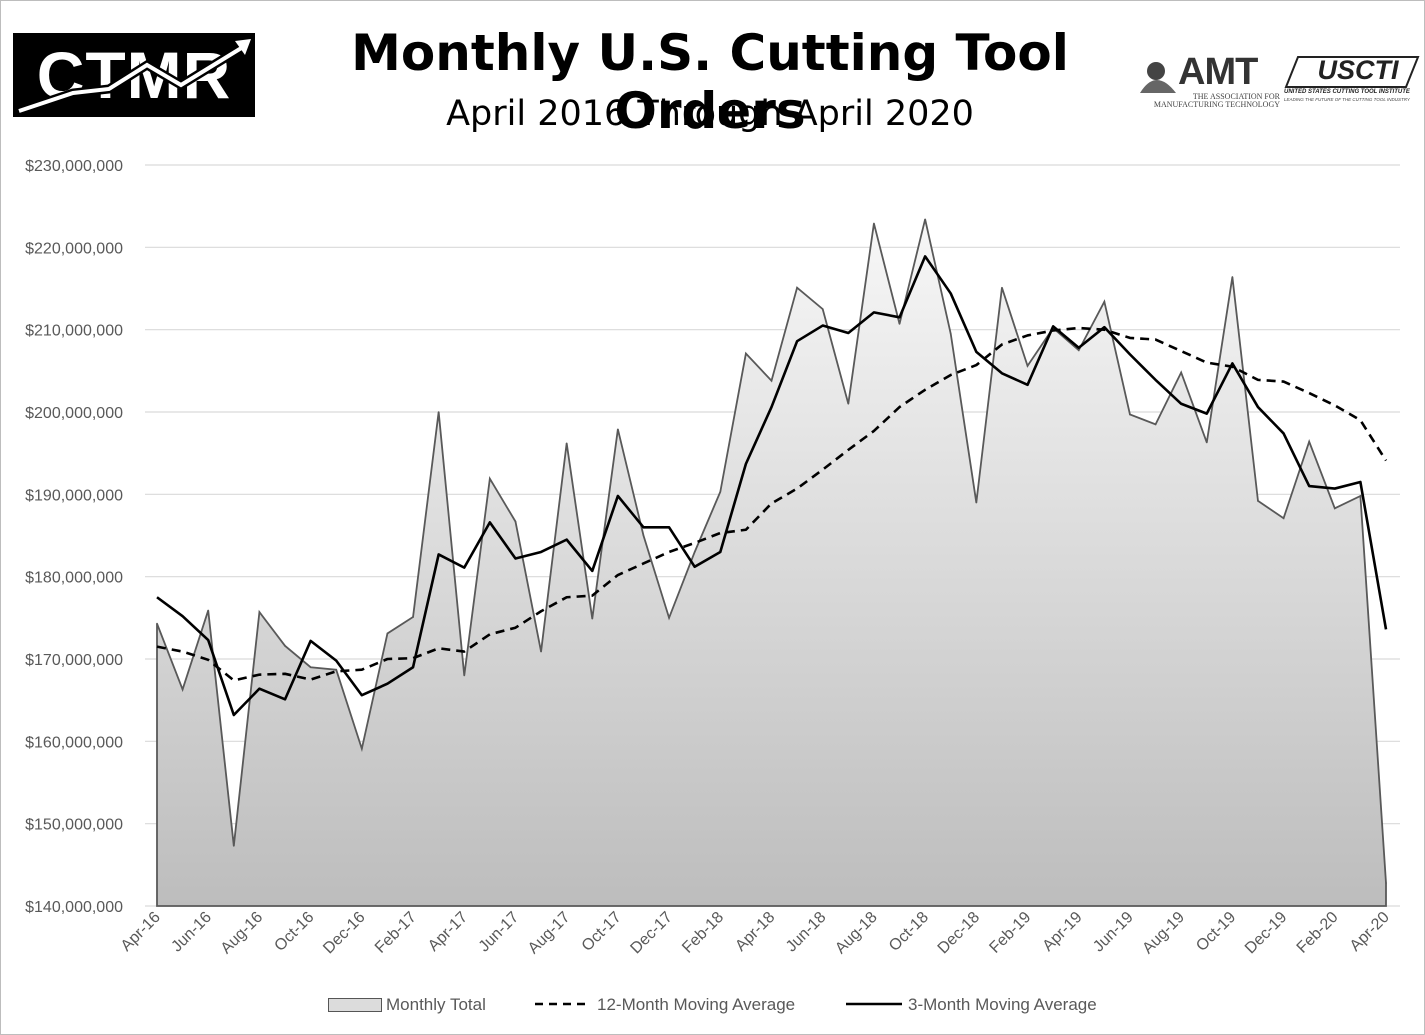 The width and height of the screenshot is (1425, 1035). Describe the element at coordinates (74, 166) in the screenshot. I see `y-tick-label: $230,000,000` at that location.